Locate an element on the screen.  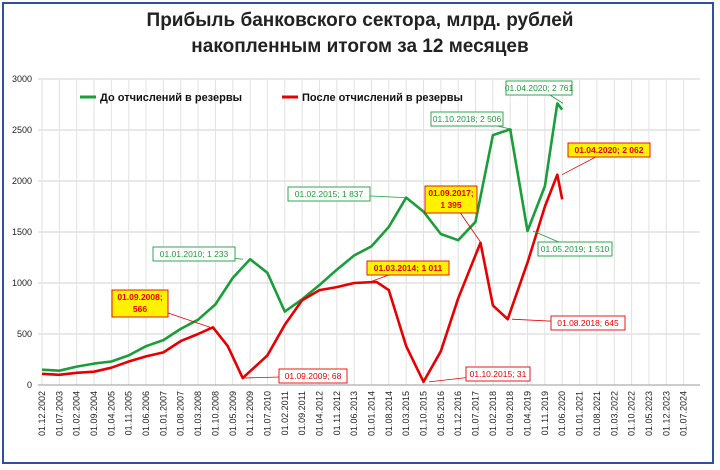
x-tick-label: 01.10.2008 is located at coordinates (215, 413).